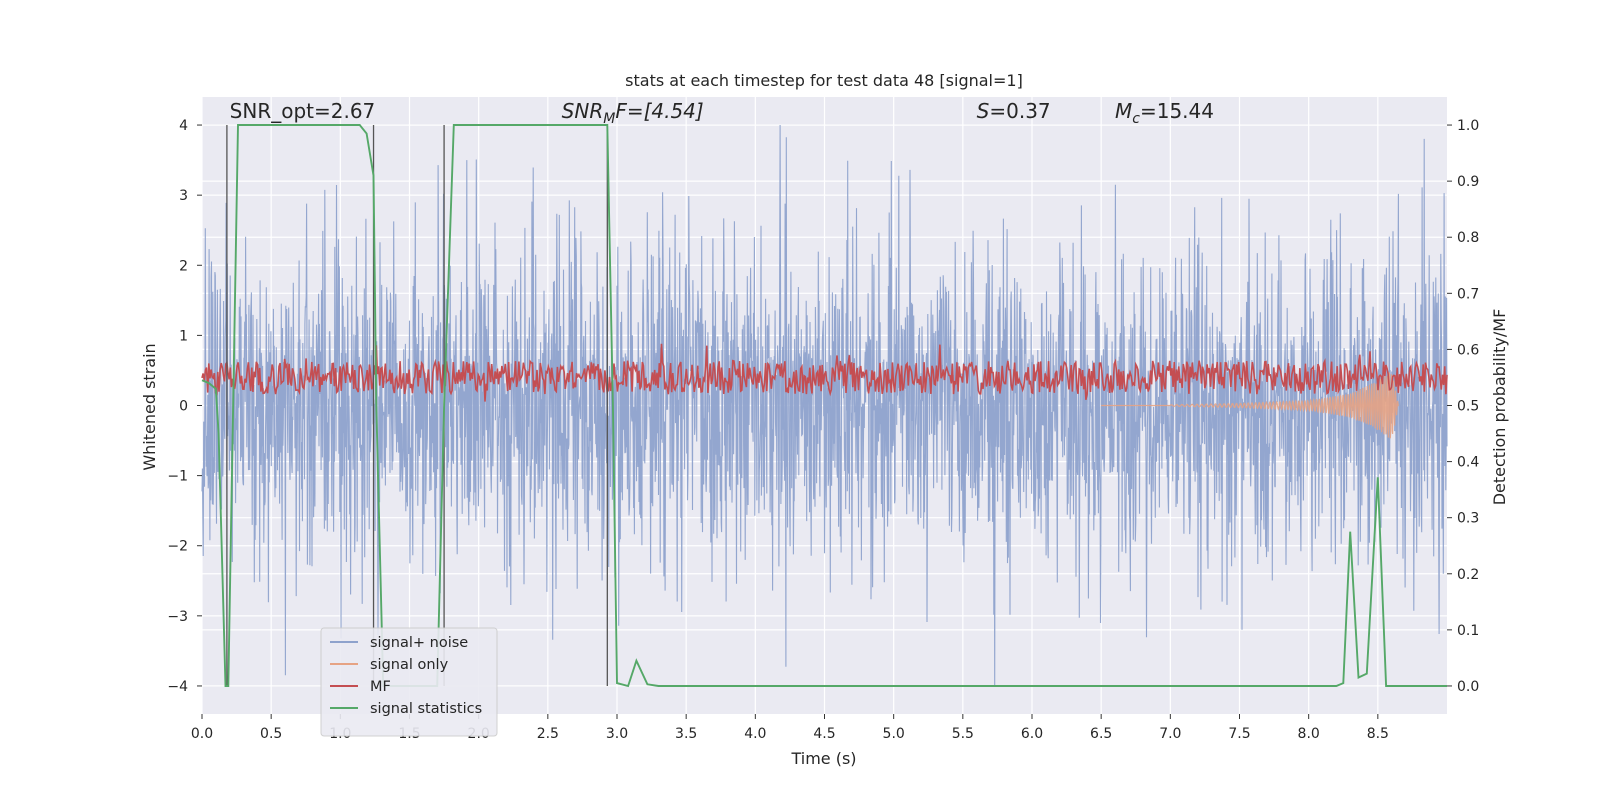 The image size is (1600, 800). What do you see at coordinates (1468, 687) in the screenshot?
I see `y-right-tick-label: 0.0` at bounding box center [1468, 687].